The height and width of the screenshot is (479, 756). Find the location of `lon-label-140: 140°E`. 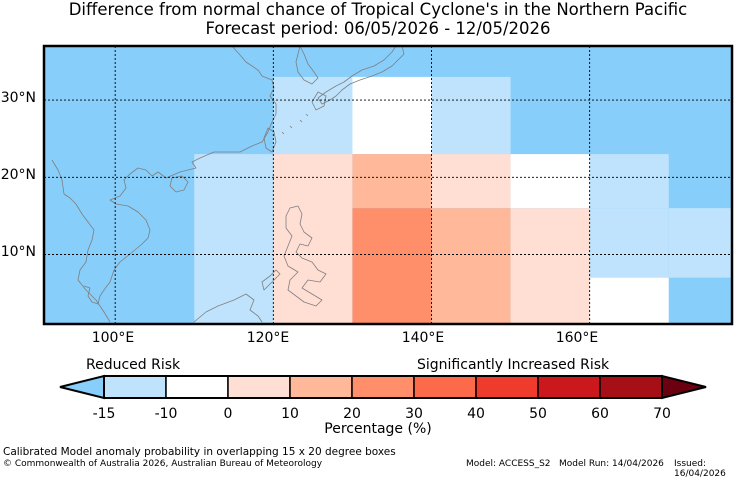

lon-label-140: 140°E is located at coordinates (423, 338).